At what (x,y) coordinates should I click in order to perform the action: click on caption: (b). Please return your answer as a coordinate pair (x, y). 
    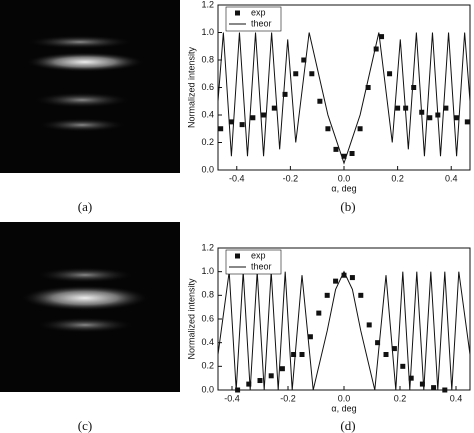
    Looking at the image, I should click on (347, 206).